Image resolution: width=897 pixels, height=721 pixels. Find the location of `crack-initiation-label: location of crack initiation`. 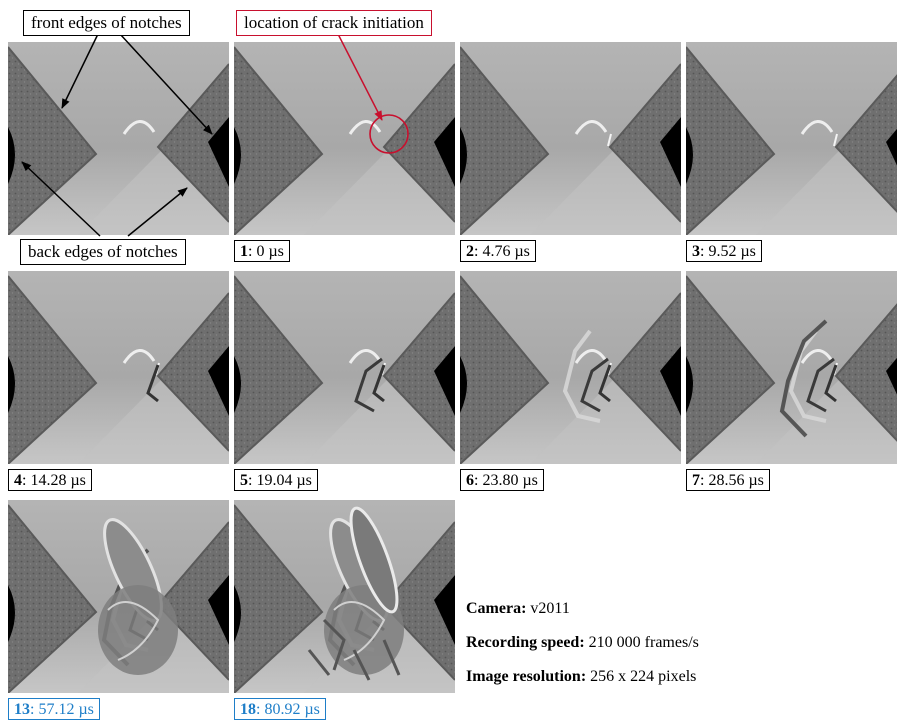

crack-initiation-label: location of crack initiation is located at coordinates (334, 23).